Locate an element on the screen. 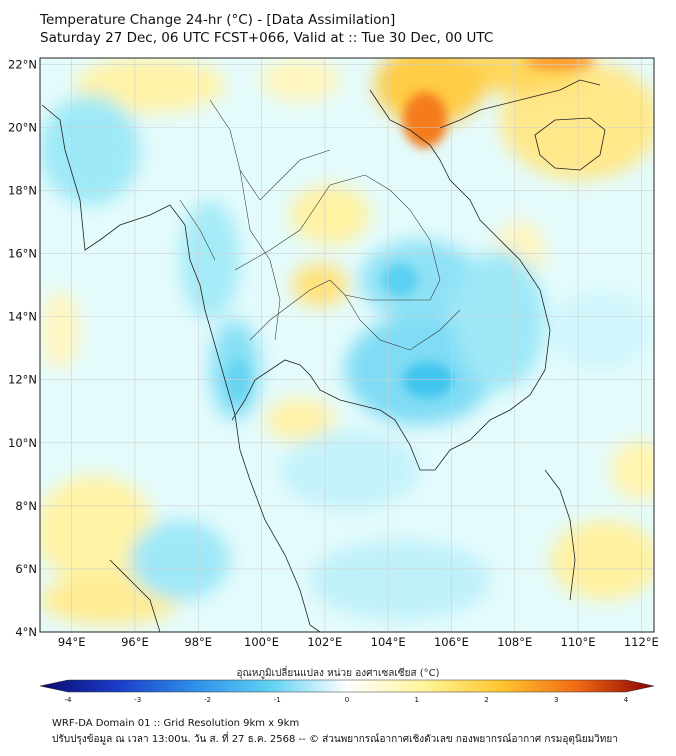 The height and width of the screenshot is (756, 676). lat-tick-label: 22°N is located at coordinates (22, 64).